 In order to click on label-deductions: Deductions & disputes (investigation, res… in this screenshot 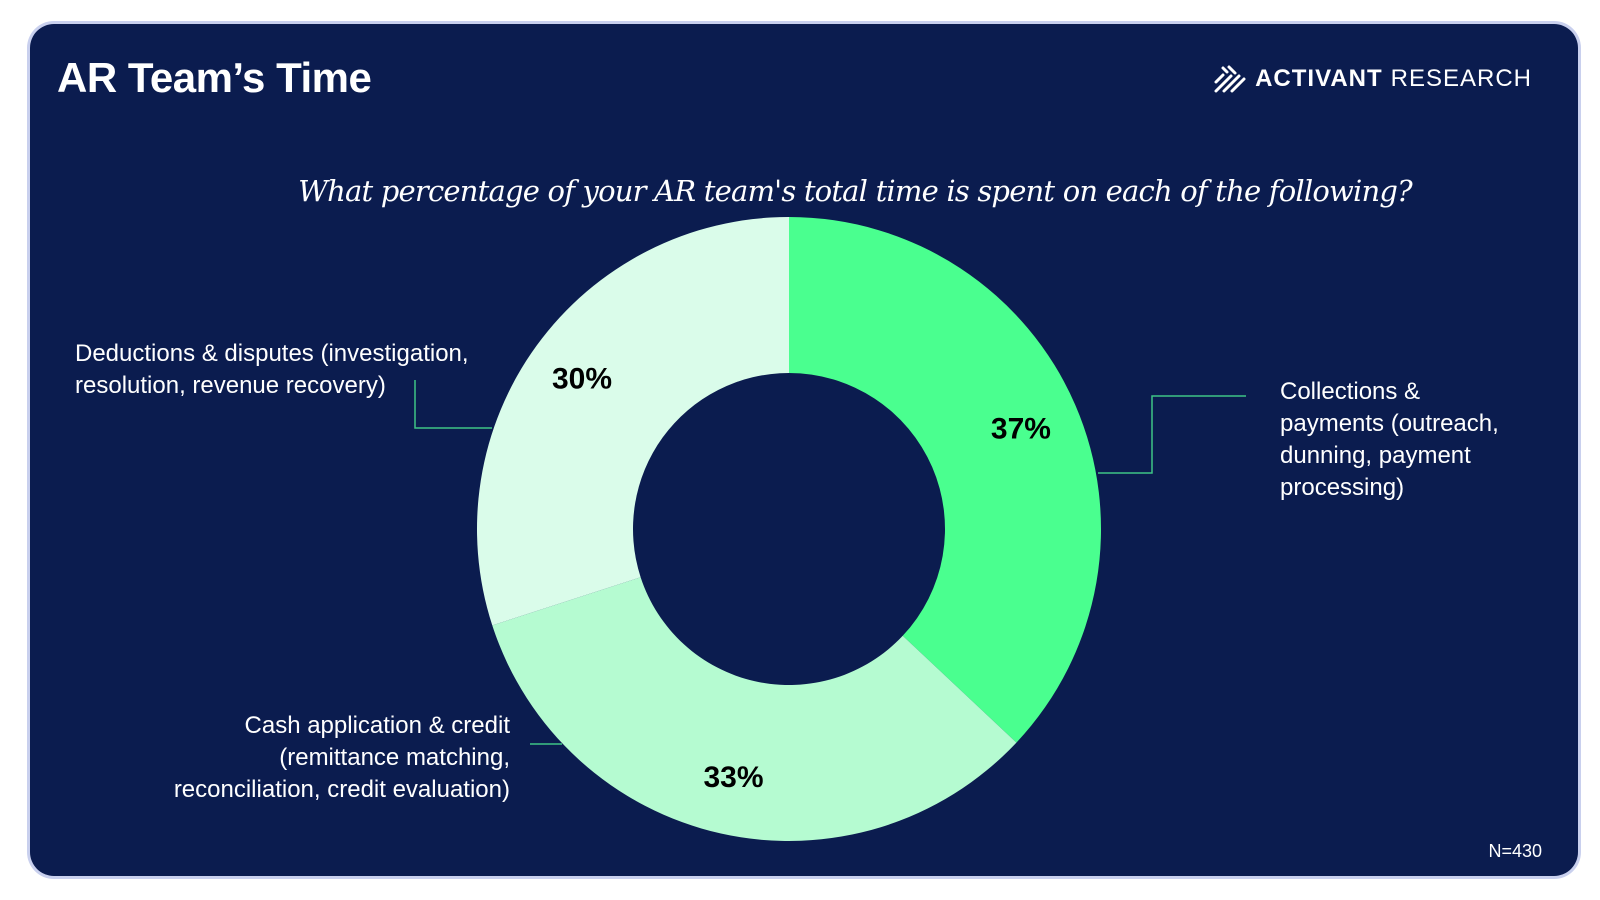, I will do `click(305, 370)`.